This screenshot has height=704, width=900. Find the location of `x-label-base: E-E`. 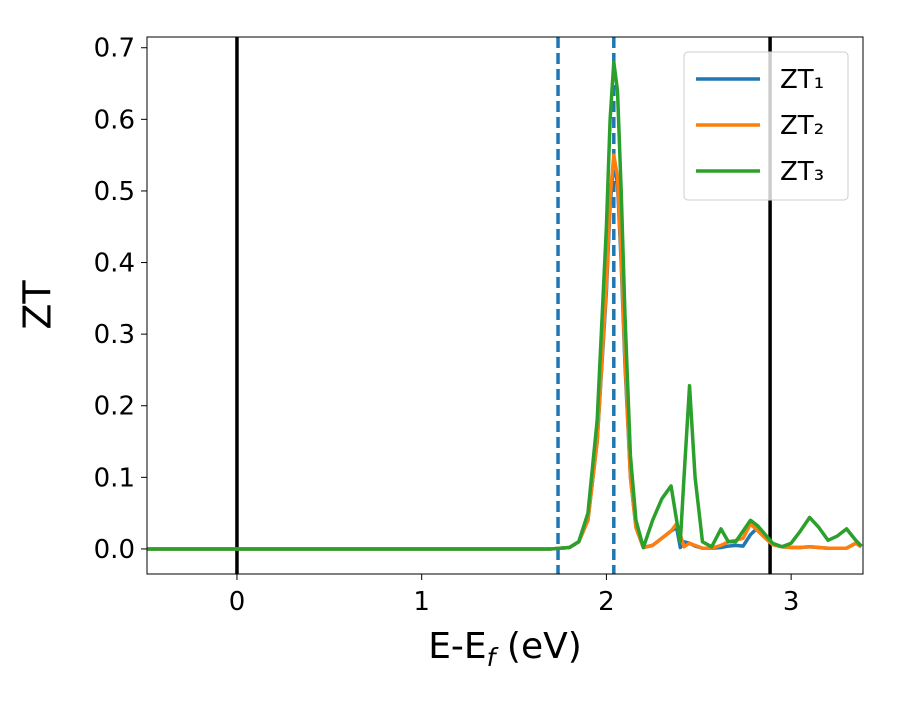

x-label-base: E-E is located at coordinates (457, 646).